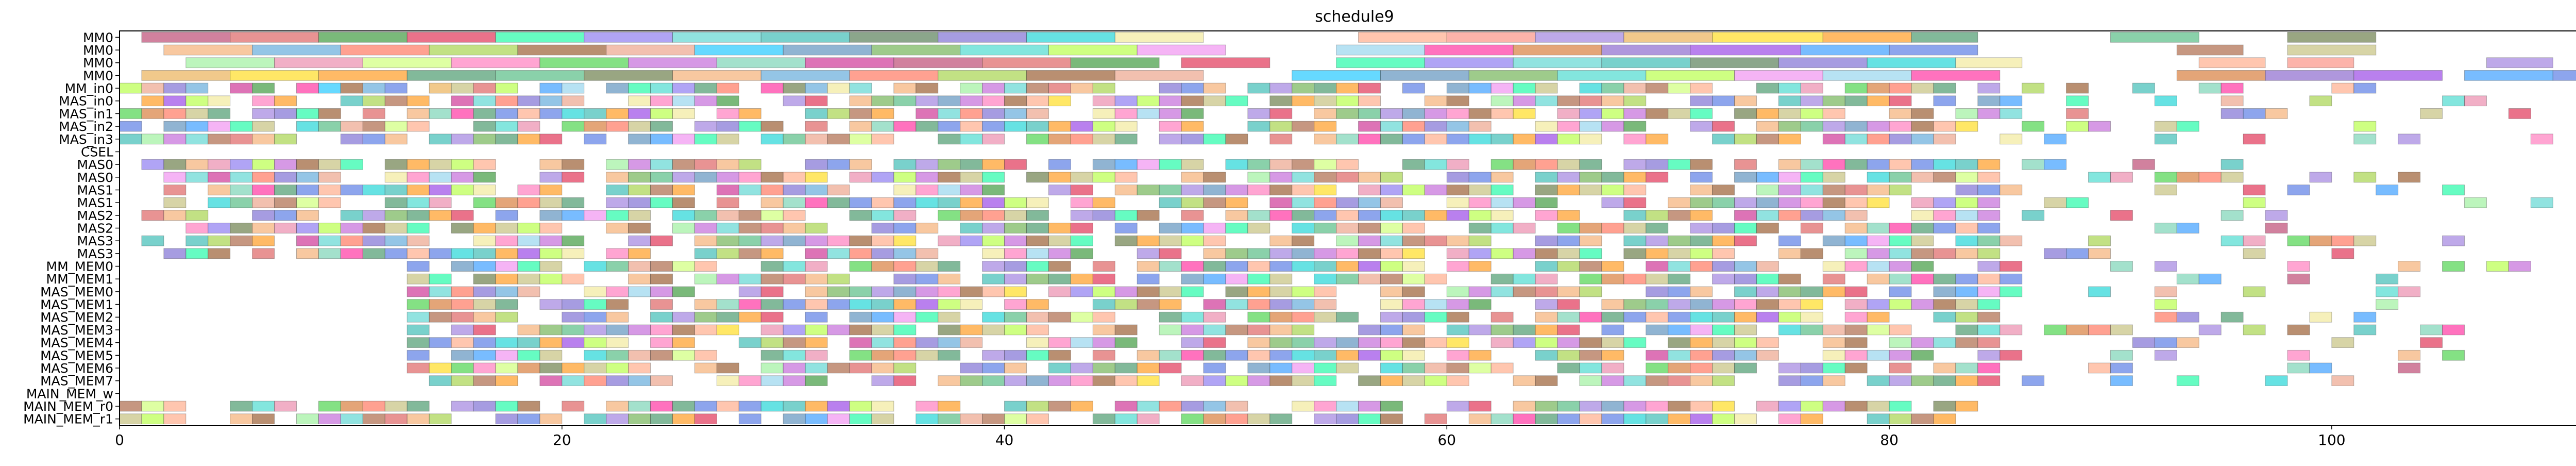  I want to click on y-tick-label: MM_MEM0, so click(79, 266).